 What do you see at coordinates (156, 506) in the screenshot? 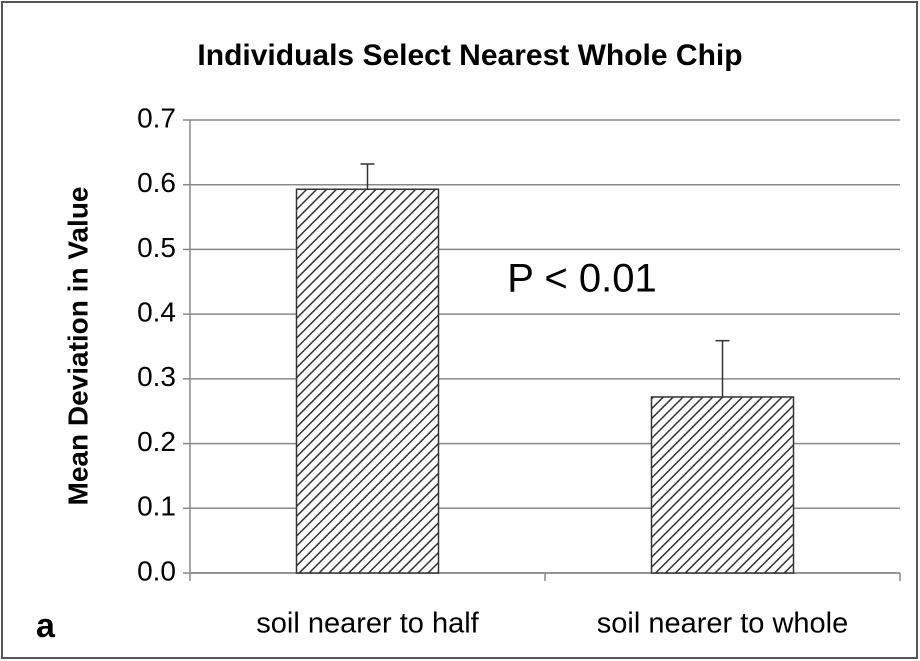
I see `y-tick-label: 0.1` at bounding box center [156, 506].